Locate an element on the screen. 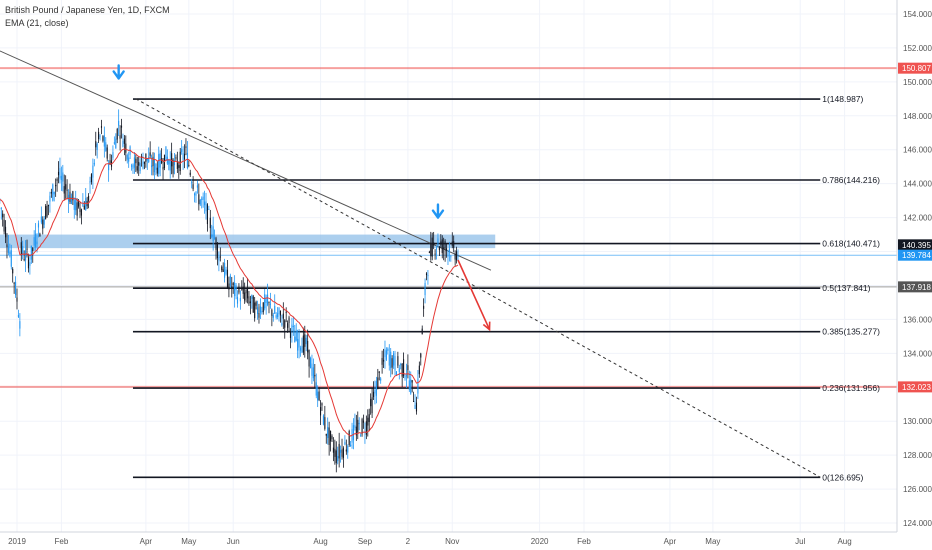 The image size is (932, 550). y-tick-label: 154.000 is located at coordinates (917, 14).